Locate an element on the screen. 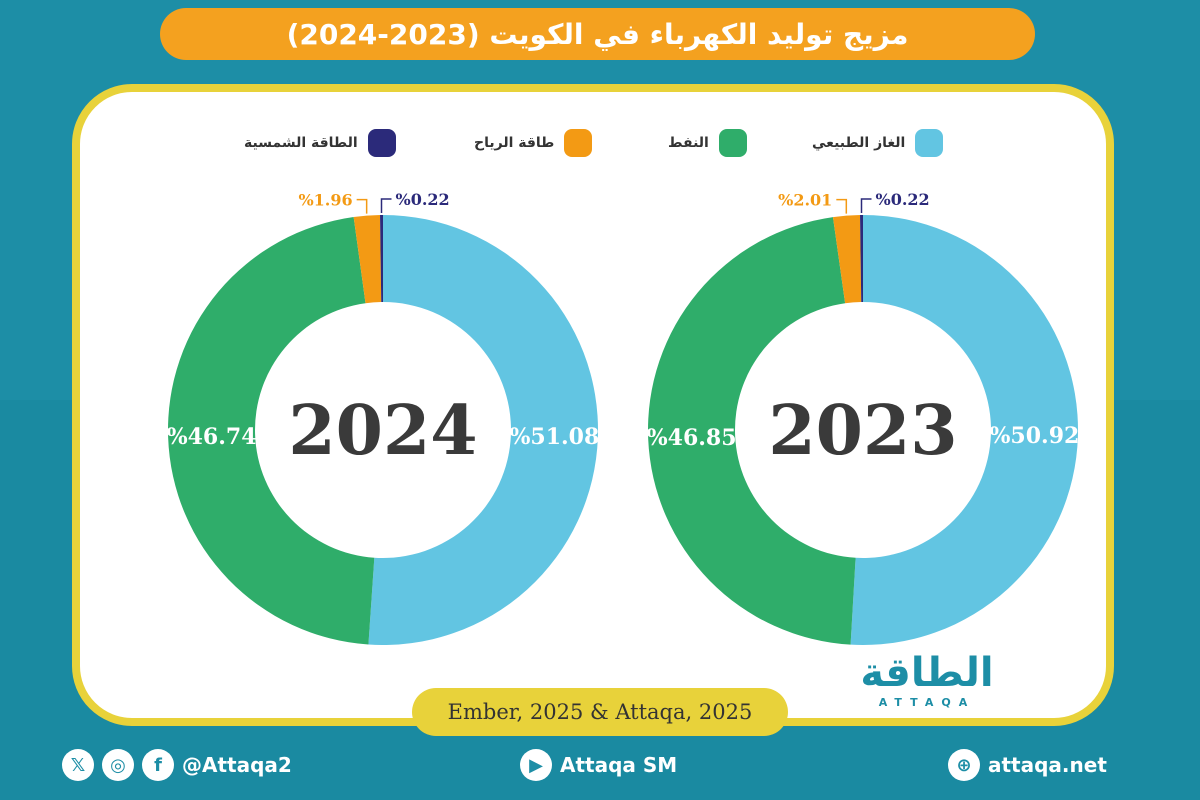 The width and height of the screenshot is (1200, 800). data-label-solar-2023: %0.22 is located at coordinates (903, 199).